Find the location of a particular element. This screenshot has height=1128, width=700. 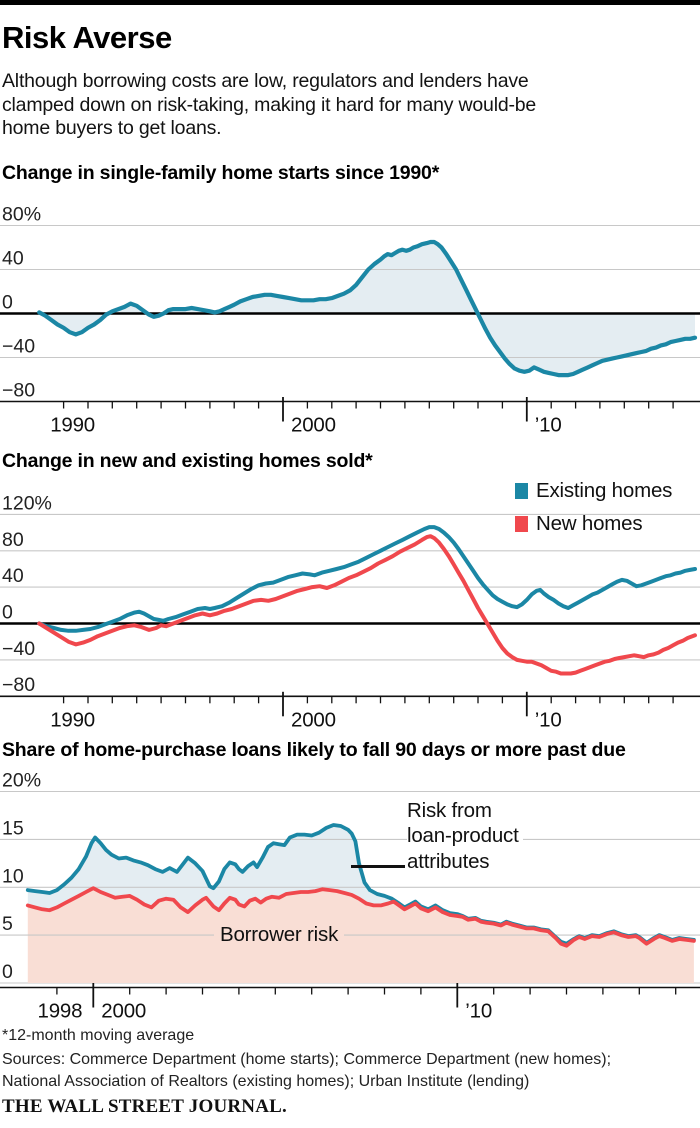

callout-line: attributes is located at coordinates (448, 861).